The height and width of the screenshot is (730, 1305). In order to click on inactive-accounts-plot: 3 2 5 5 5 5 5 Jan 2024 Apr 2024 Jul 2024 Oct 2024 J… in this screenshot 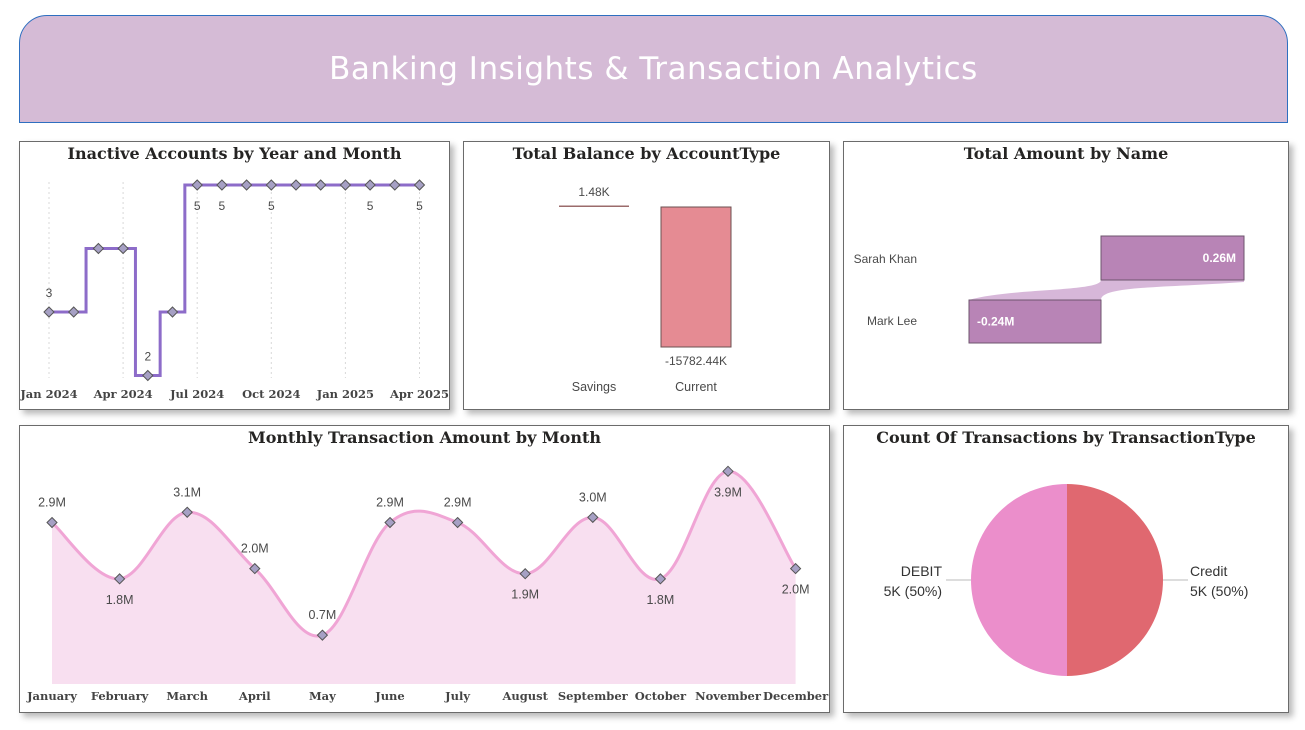, I will do `click(234, 290)`.